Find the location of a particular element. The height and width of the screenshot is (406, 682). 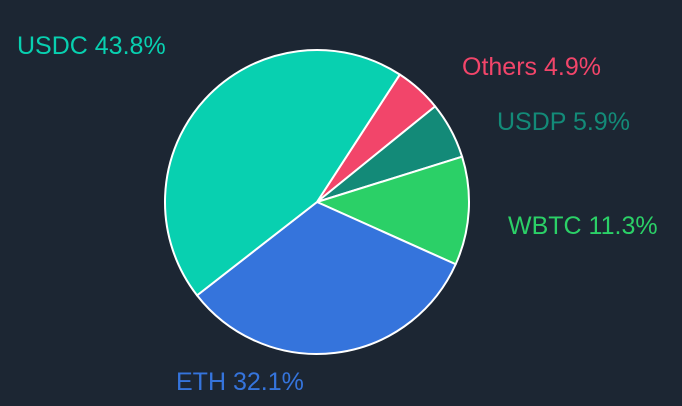

pie-slice-eth is located at coordinates (326, 278).